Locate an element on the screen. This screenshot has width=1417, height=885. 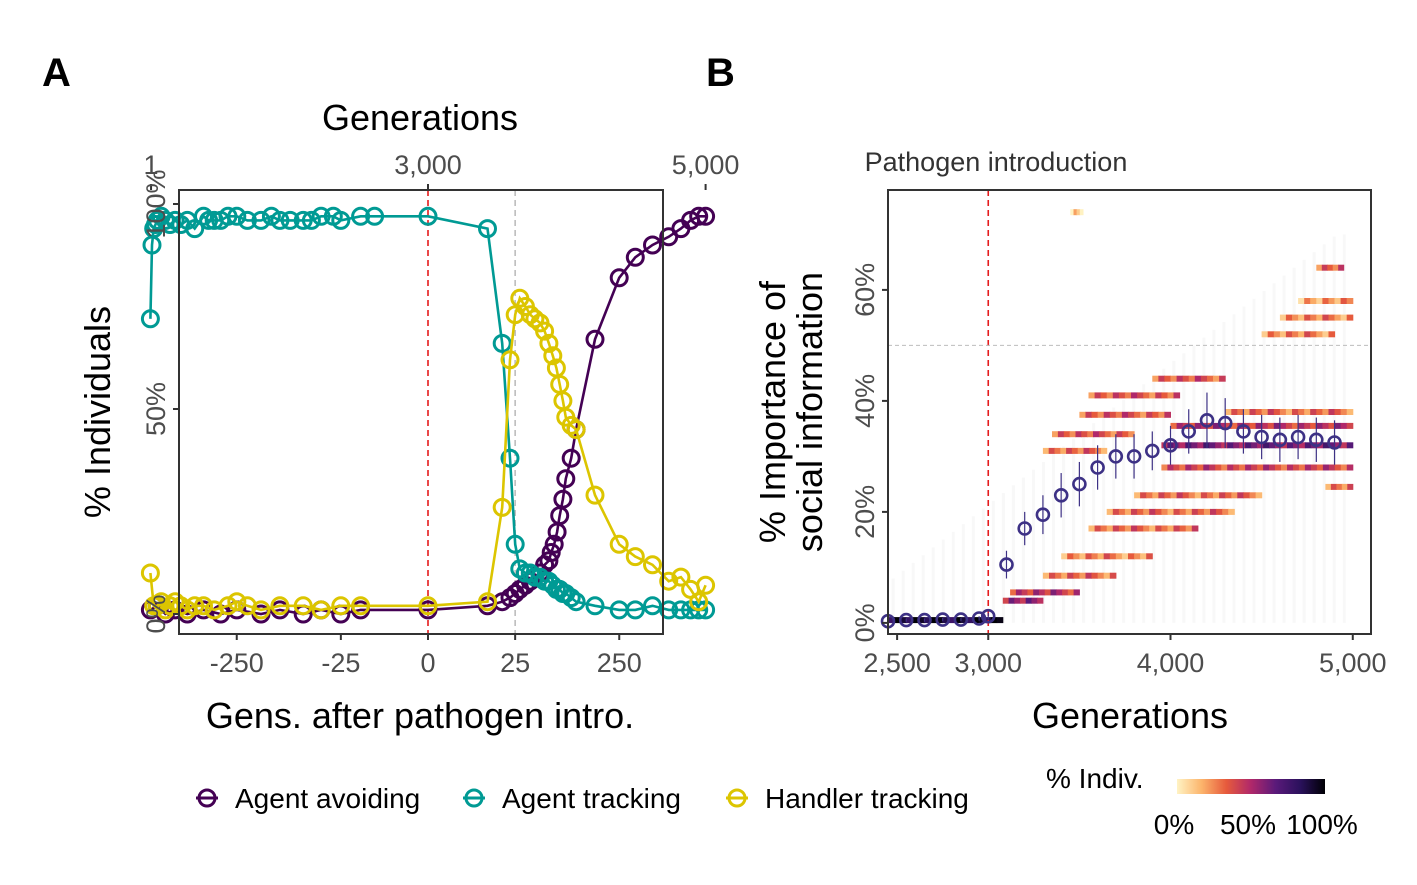
panel-b-y-ticks: 0% 20% 40% 60% is located at coordinates (869, 452).